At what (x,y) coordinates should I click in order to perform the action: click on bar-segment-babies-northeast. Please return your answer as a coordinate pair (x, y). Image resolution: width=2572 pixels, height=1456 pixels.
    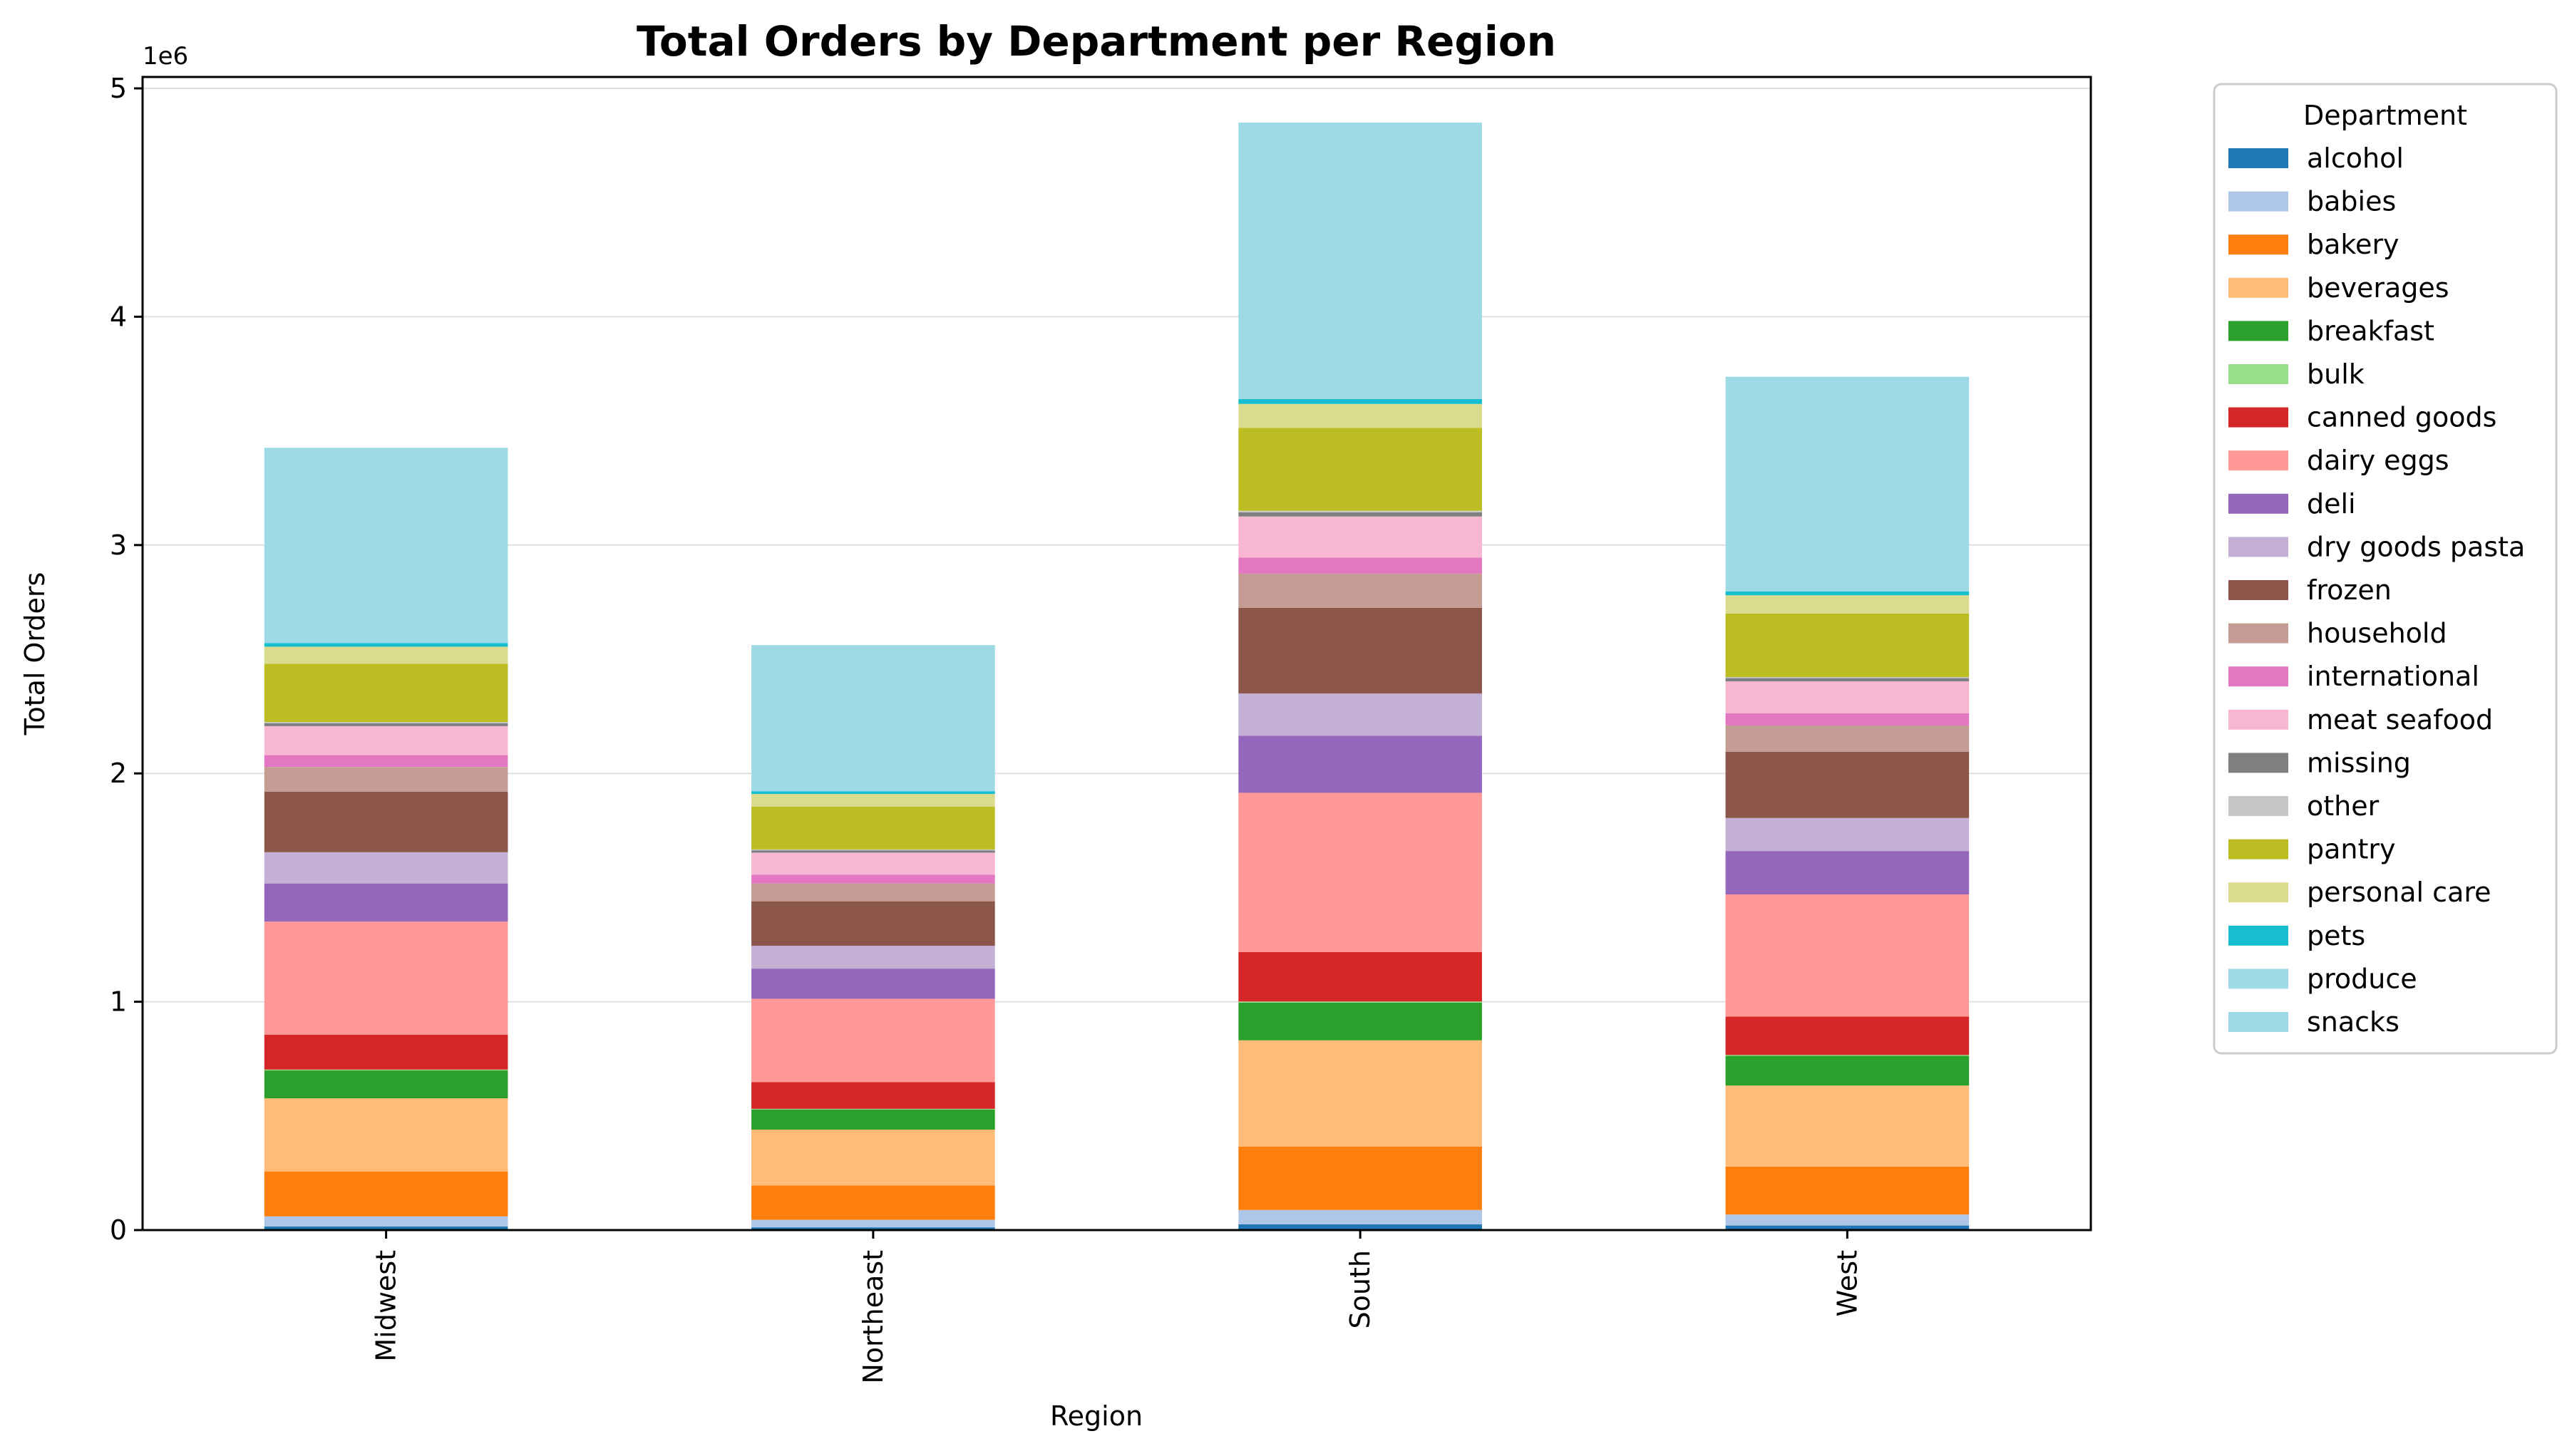
    Looking at the image, I should click on (873, 1223).